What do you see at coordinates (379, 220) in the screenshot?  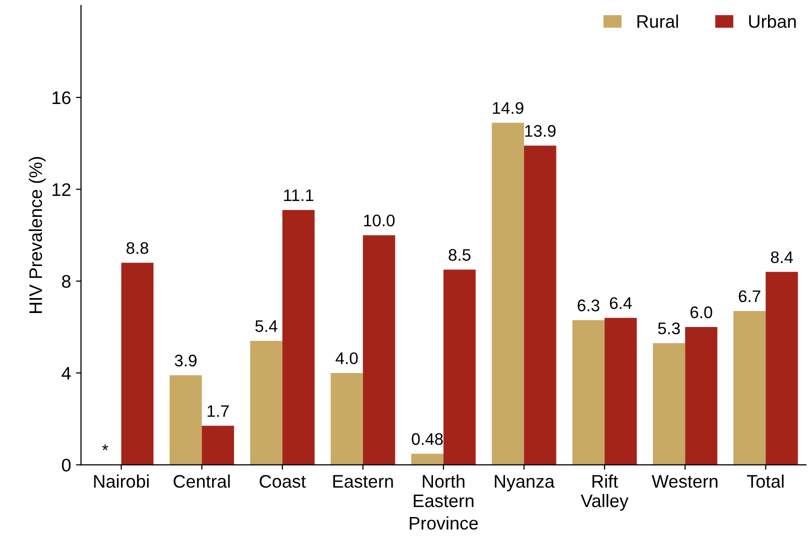 I see `data-label: 10.0` at bounding box center [379, 220].